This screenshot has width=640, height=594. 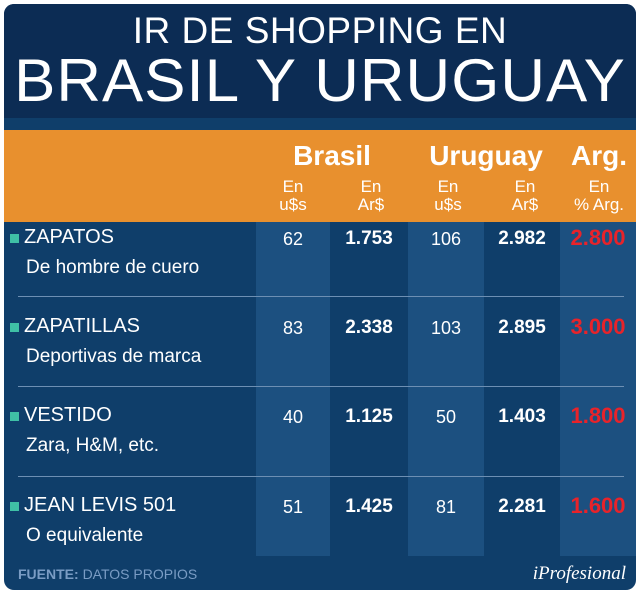 I want to click on subheader-uruguay-ars: En Ar$, so click(x=525, y=196).